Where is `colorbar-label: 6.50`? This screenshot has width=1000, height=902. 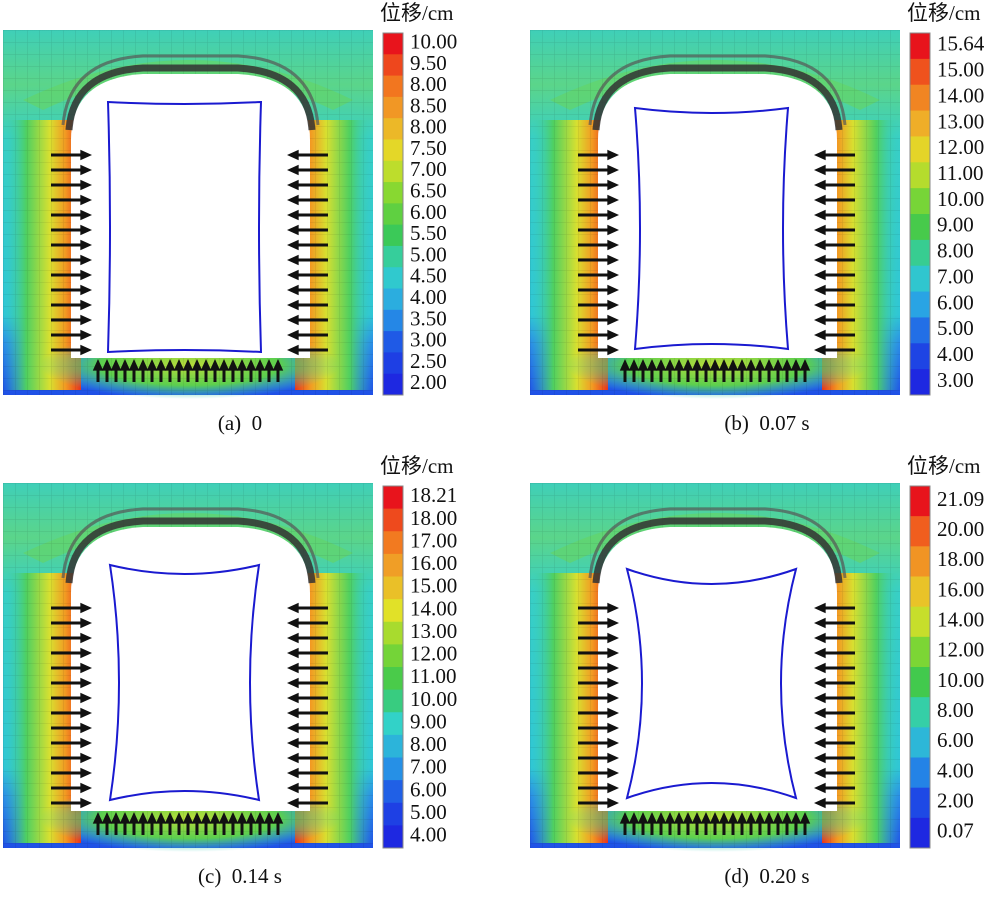 colorbar-label: 6.50 is located at coordinates (428, 191).